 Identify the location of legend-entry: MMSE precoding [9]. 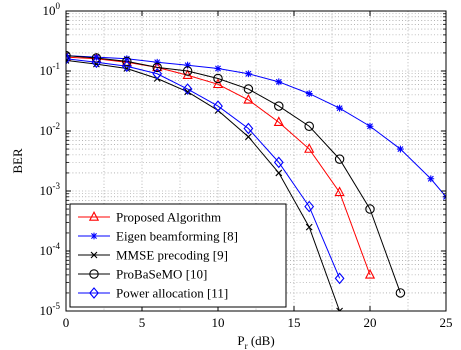
(153, 255).